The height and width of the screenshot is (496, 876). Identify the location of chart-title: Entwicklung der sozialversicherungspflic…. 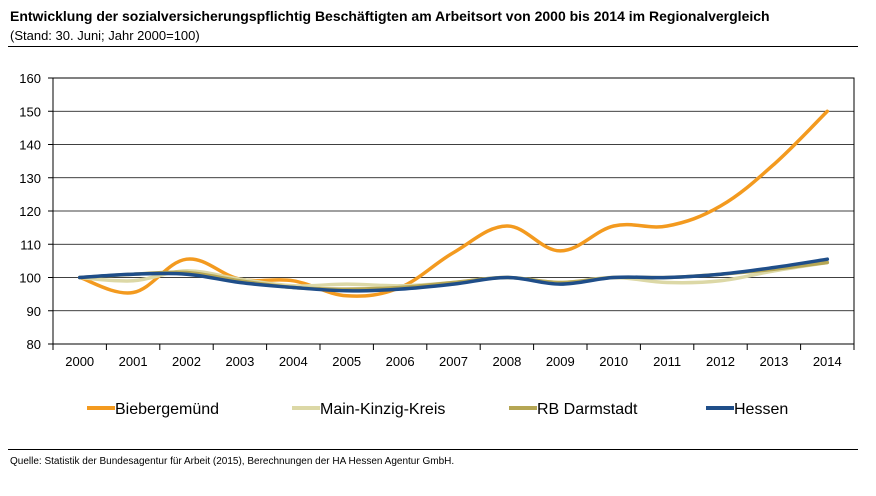
(390, 16).